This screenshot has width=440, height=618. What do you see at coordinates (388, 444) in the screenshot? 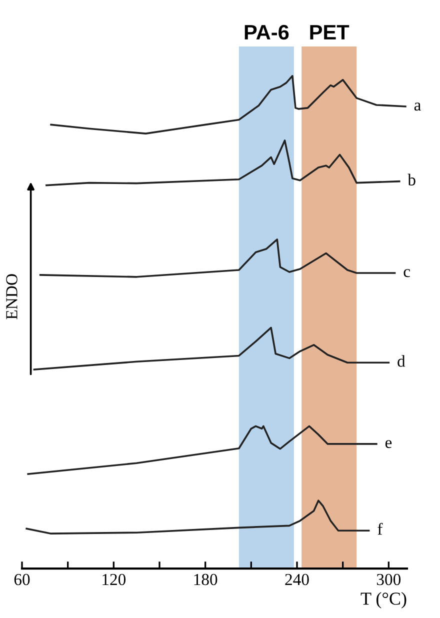
I see `series-label: e` at bounding box center [388, 444].